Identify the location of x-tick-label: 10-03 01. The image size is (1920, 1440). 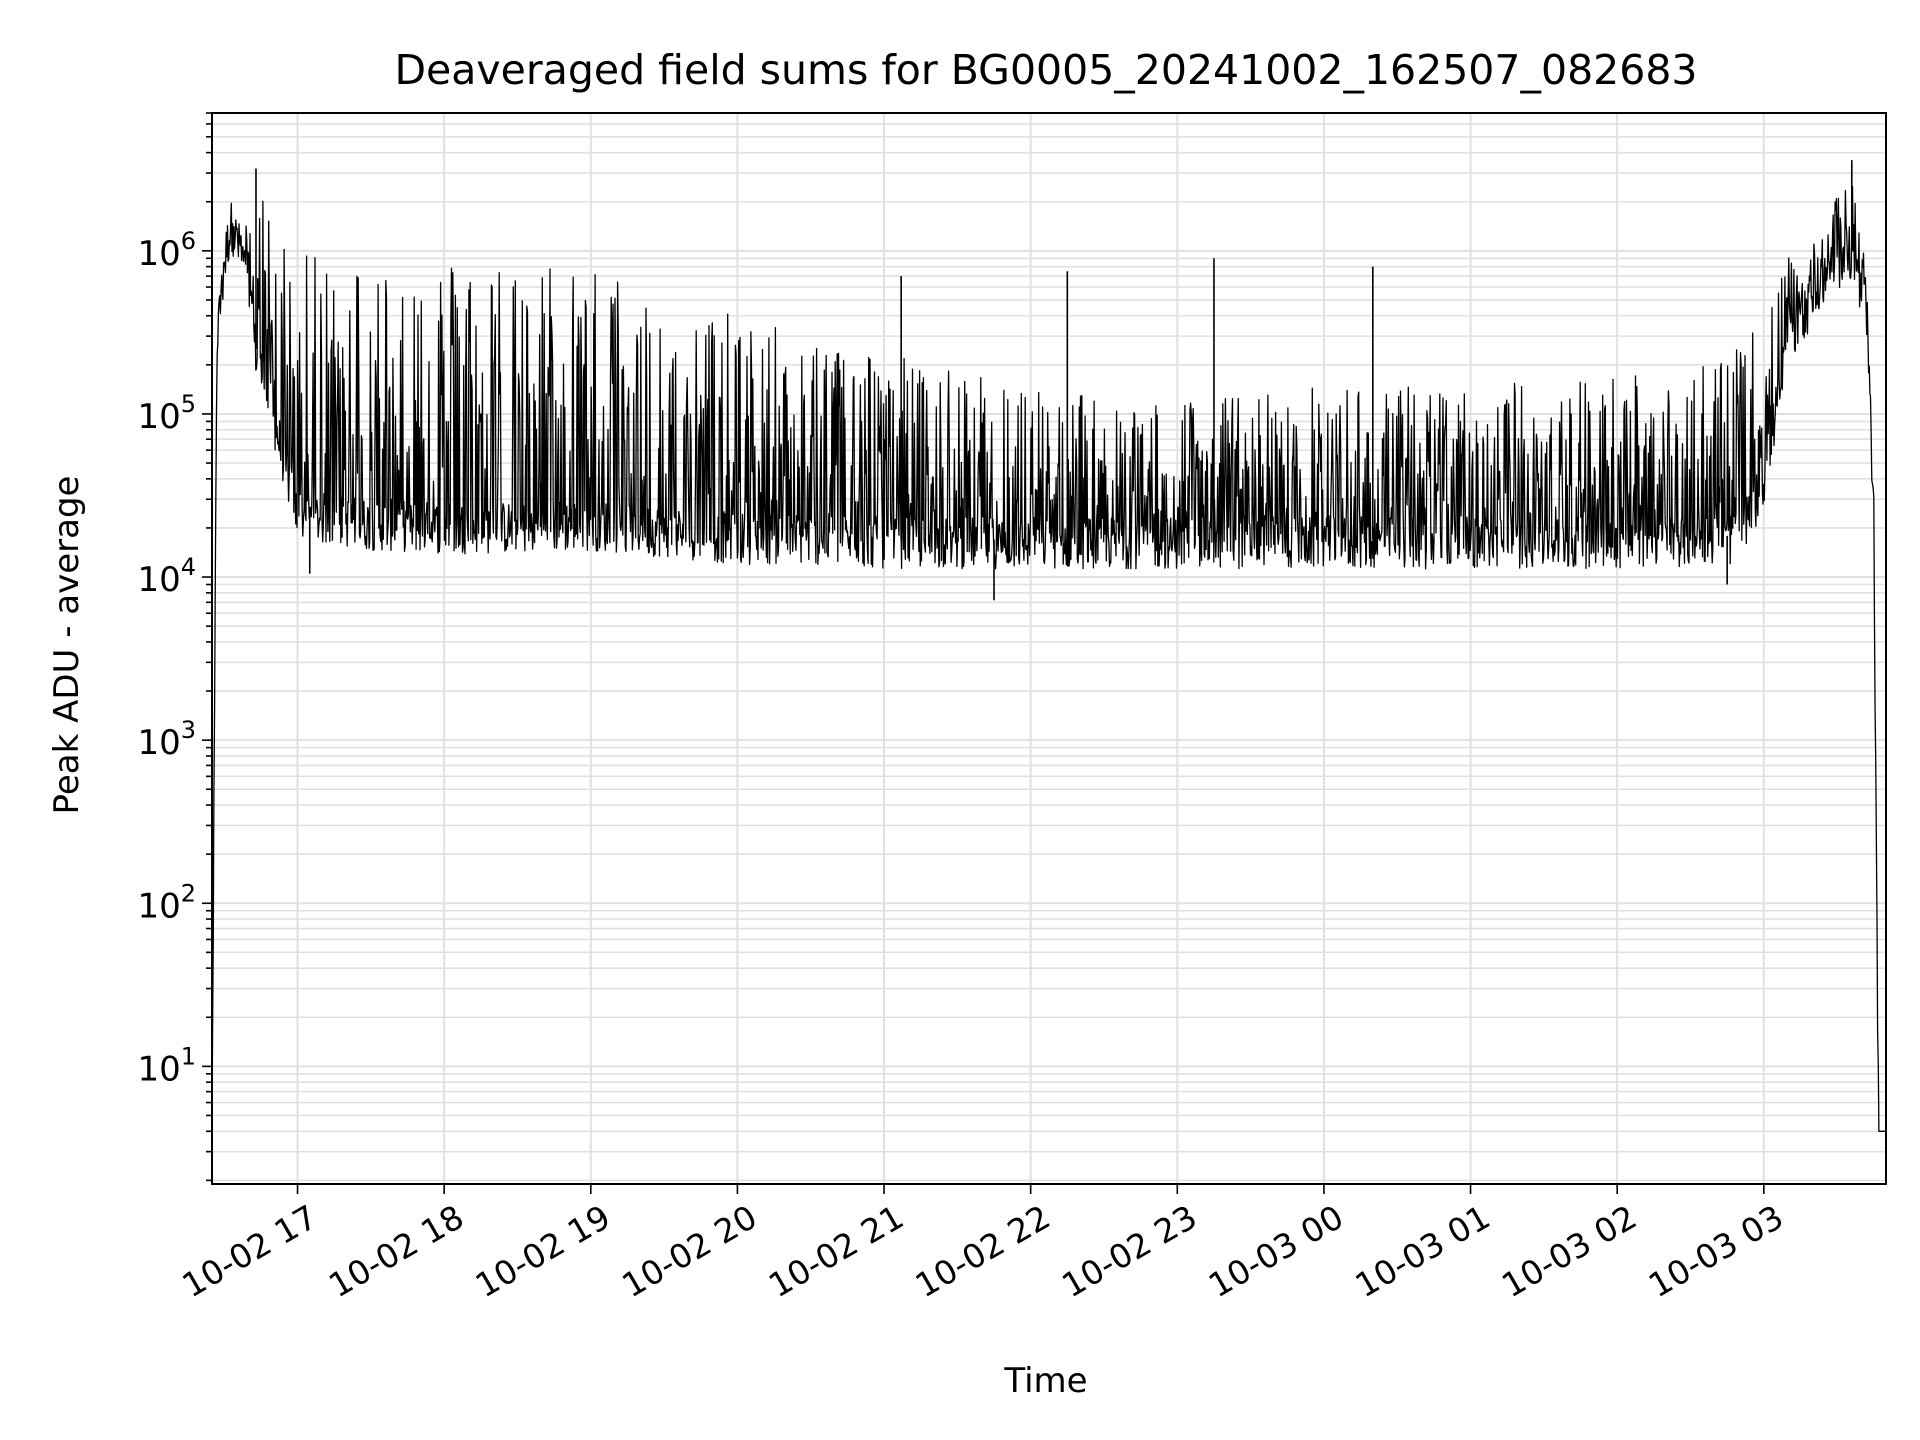
(1423, 1251).